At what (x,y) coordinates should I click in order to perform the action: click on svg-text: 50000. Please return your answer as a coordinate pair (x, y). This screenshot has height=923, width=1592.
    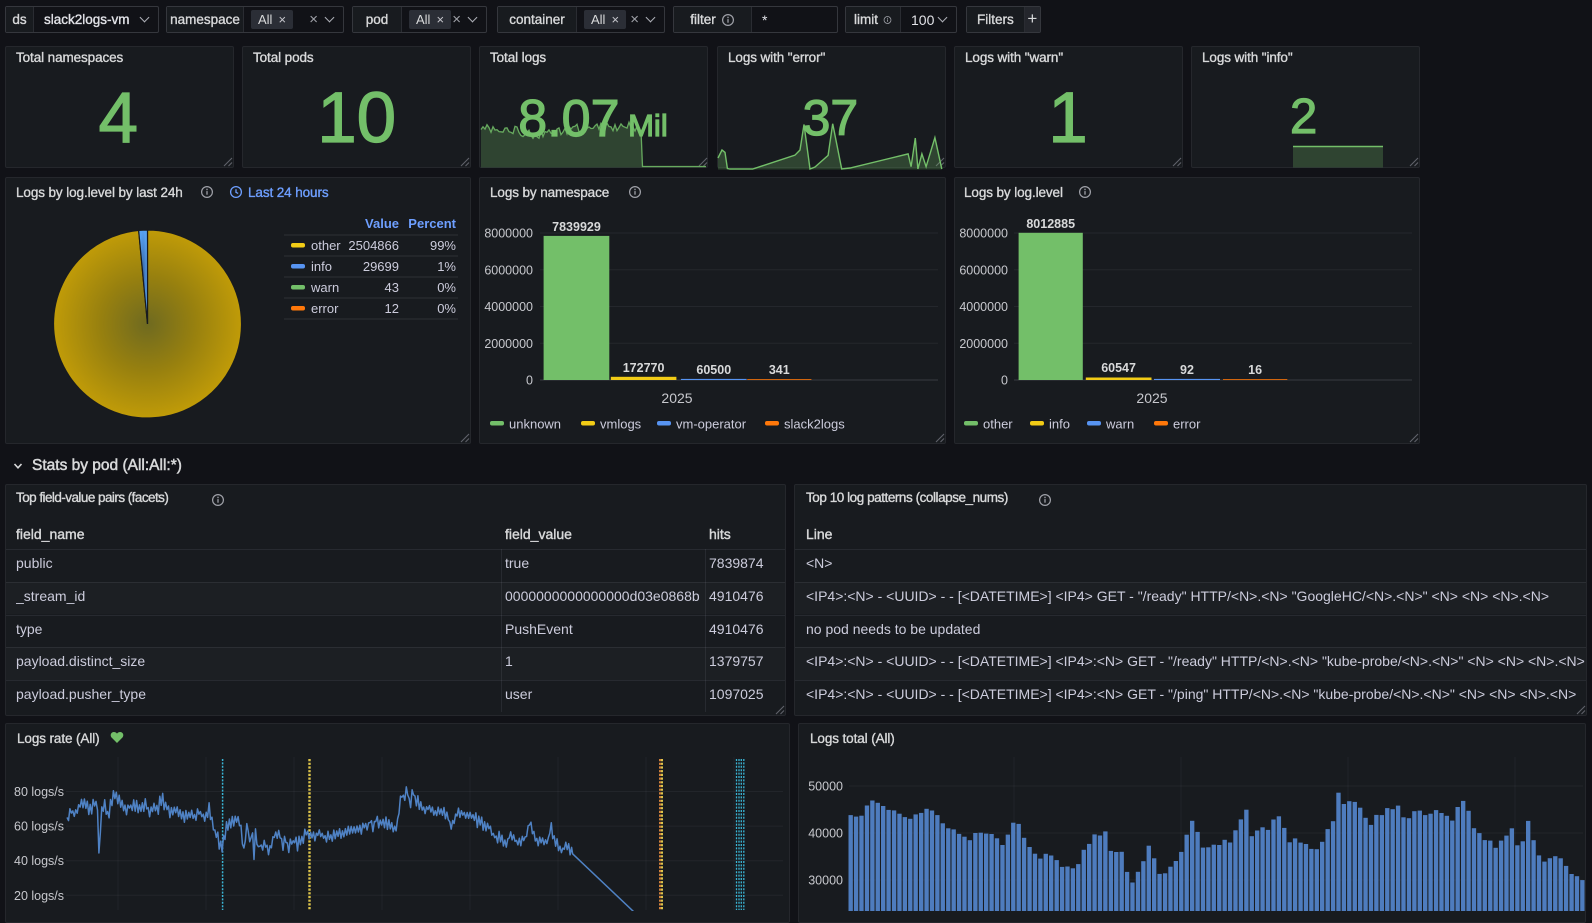
    Looking at the image, I should click on (825, 787).